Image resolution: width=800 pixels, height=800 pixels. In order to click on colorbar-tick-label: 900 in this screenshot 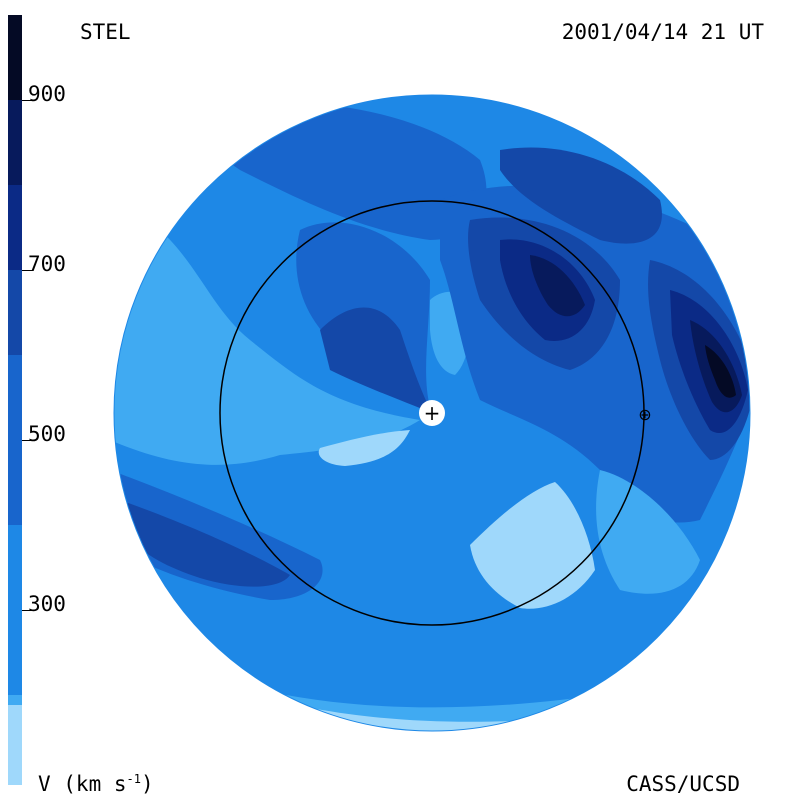, I will do `click(47, 94)`.